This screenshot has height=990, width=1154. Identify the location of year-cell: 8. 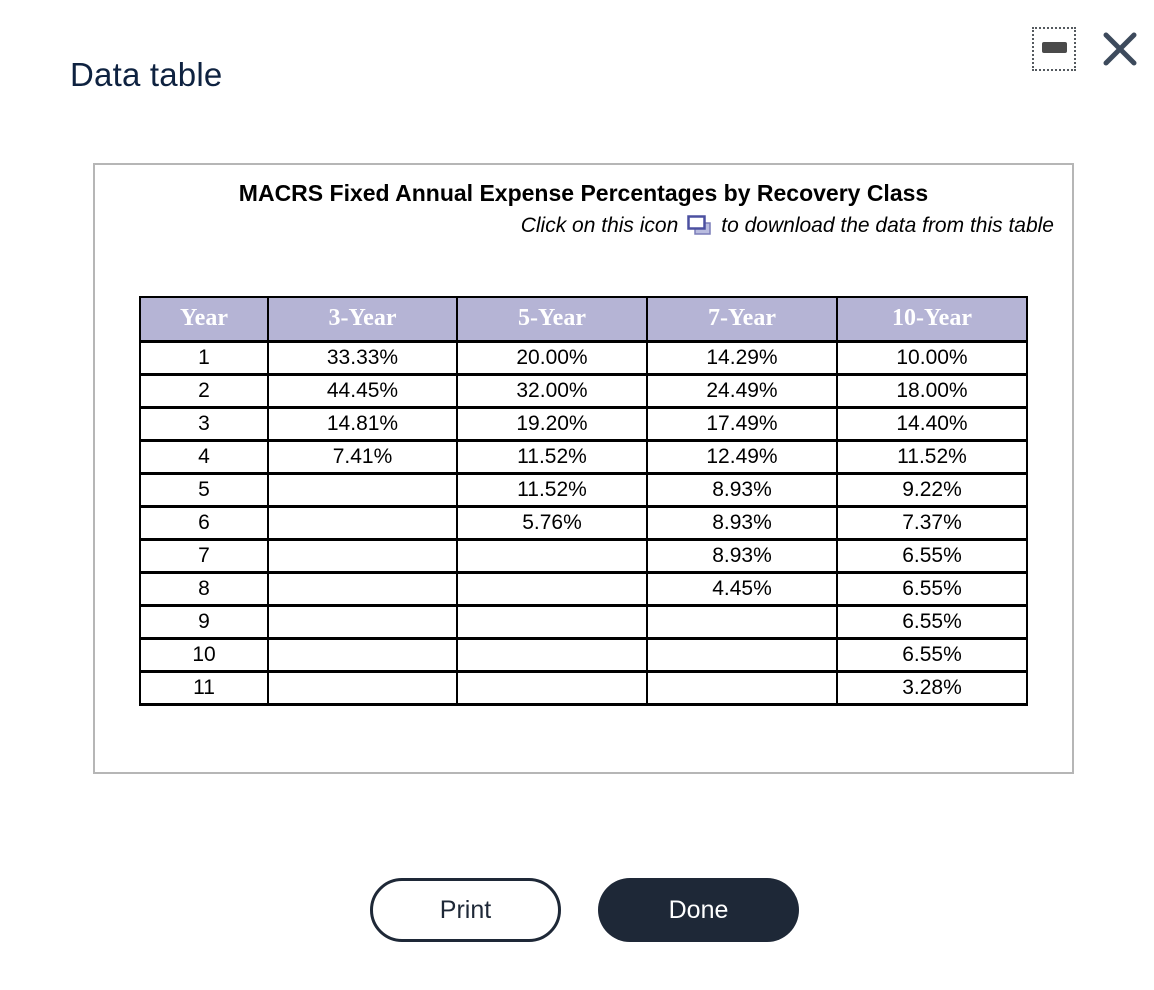
(204, 588).